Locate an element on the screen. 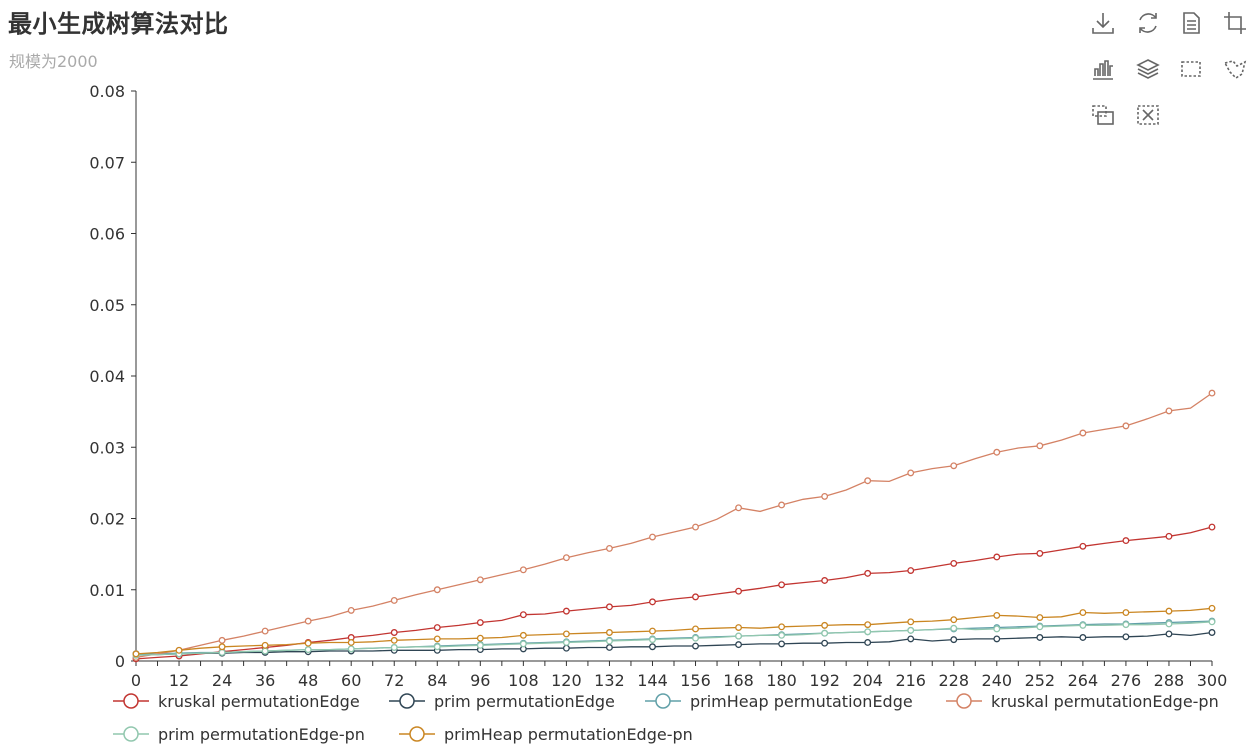  download-icon is located at coordinates (1103, 23).